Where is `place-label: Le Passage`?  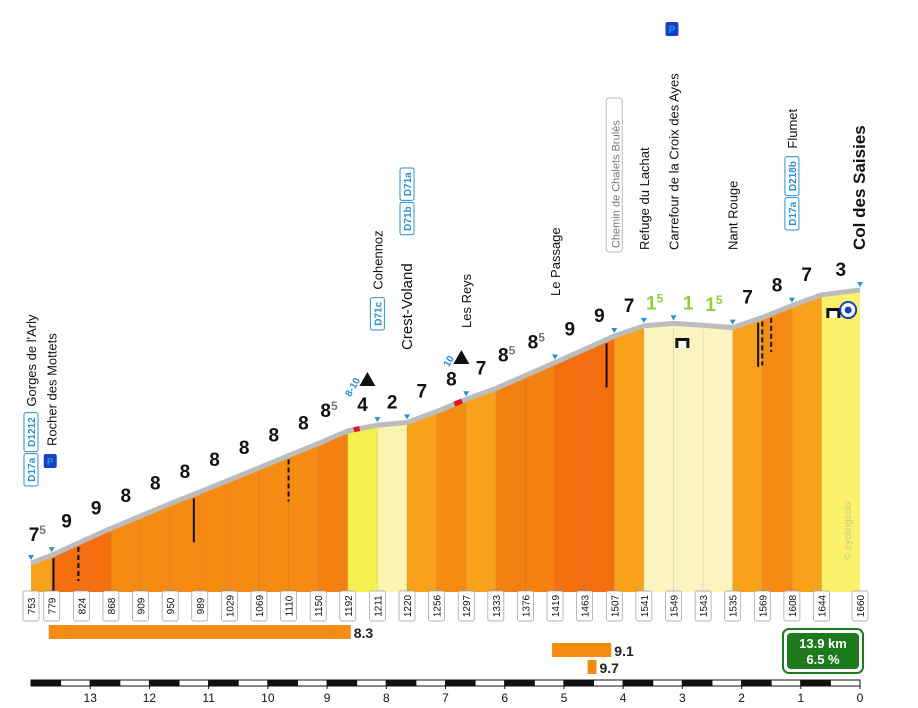
place-label: Le Passage is located at coordinates (555, 261).